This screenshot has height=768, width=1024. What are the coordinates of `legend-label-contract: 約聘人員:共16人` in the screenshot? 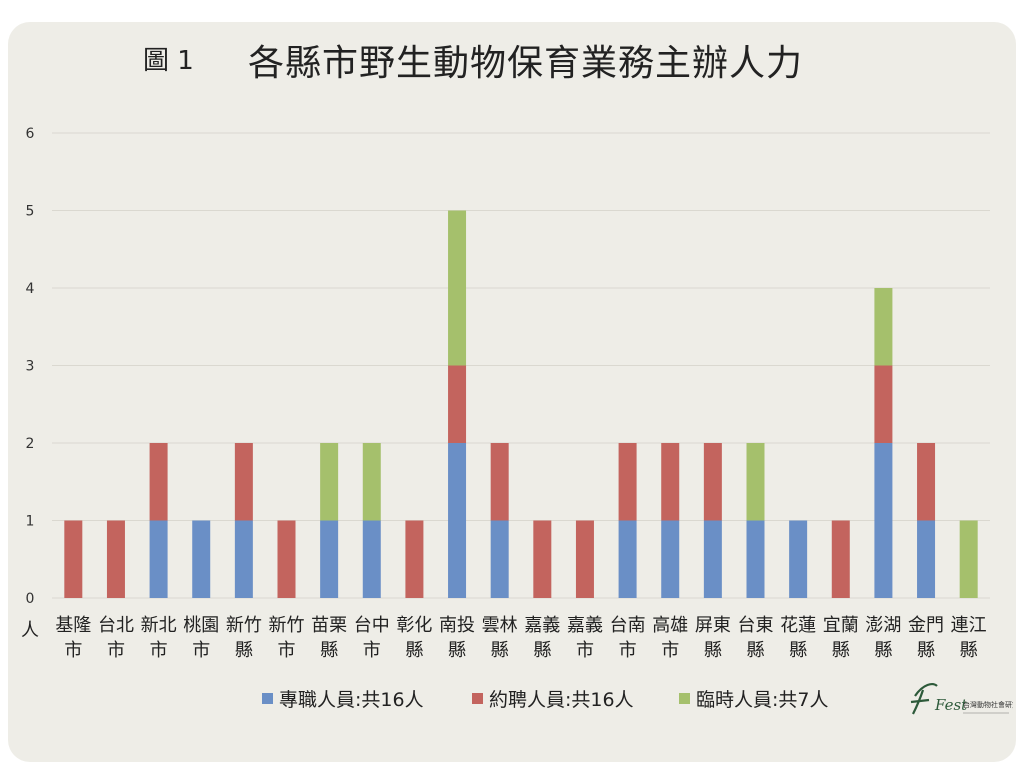 It's located at (561, 699).